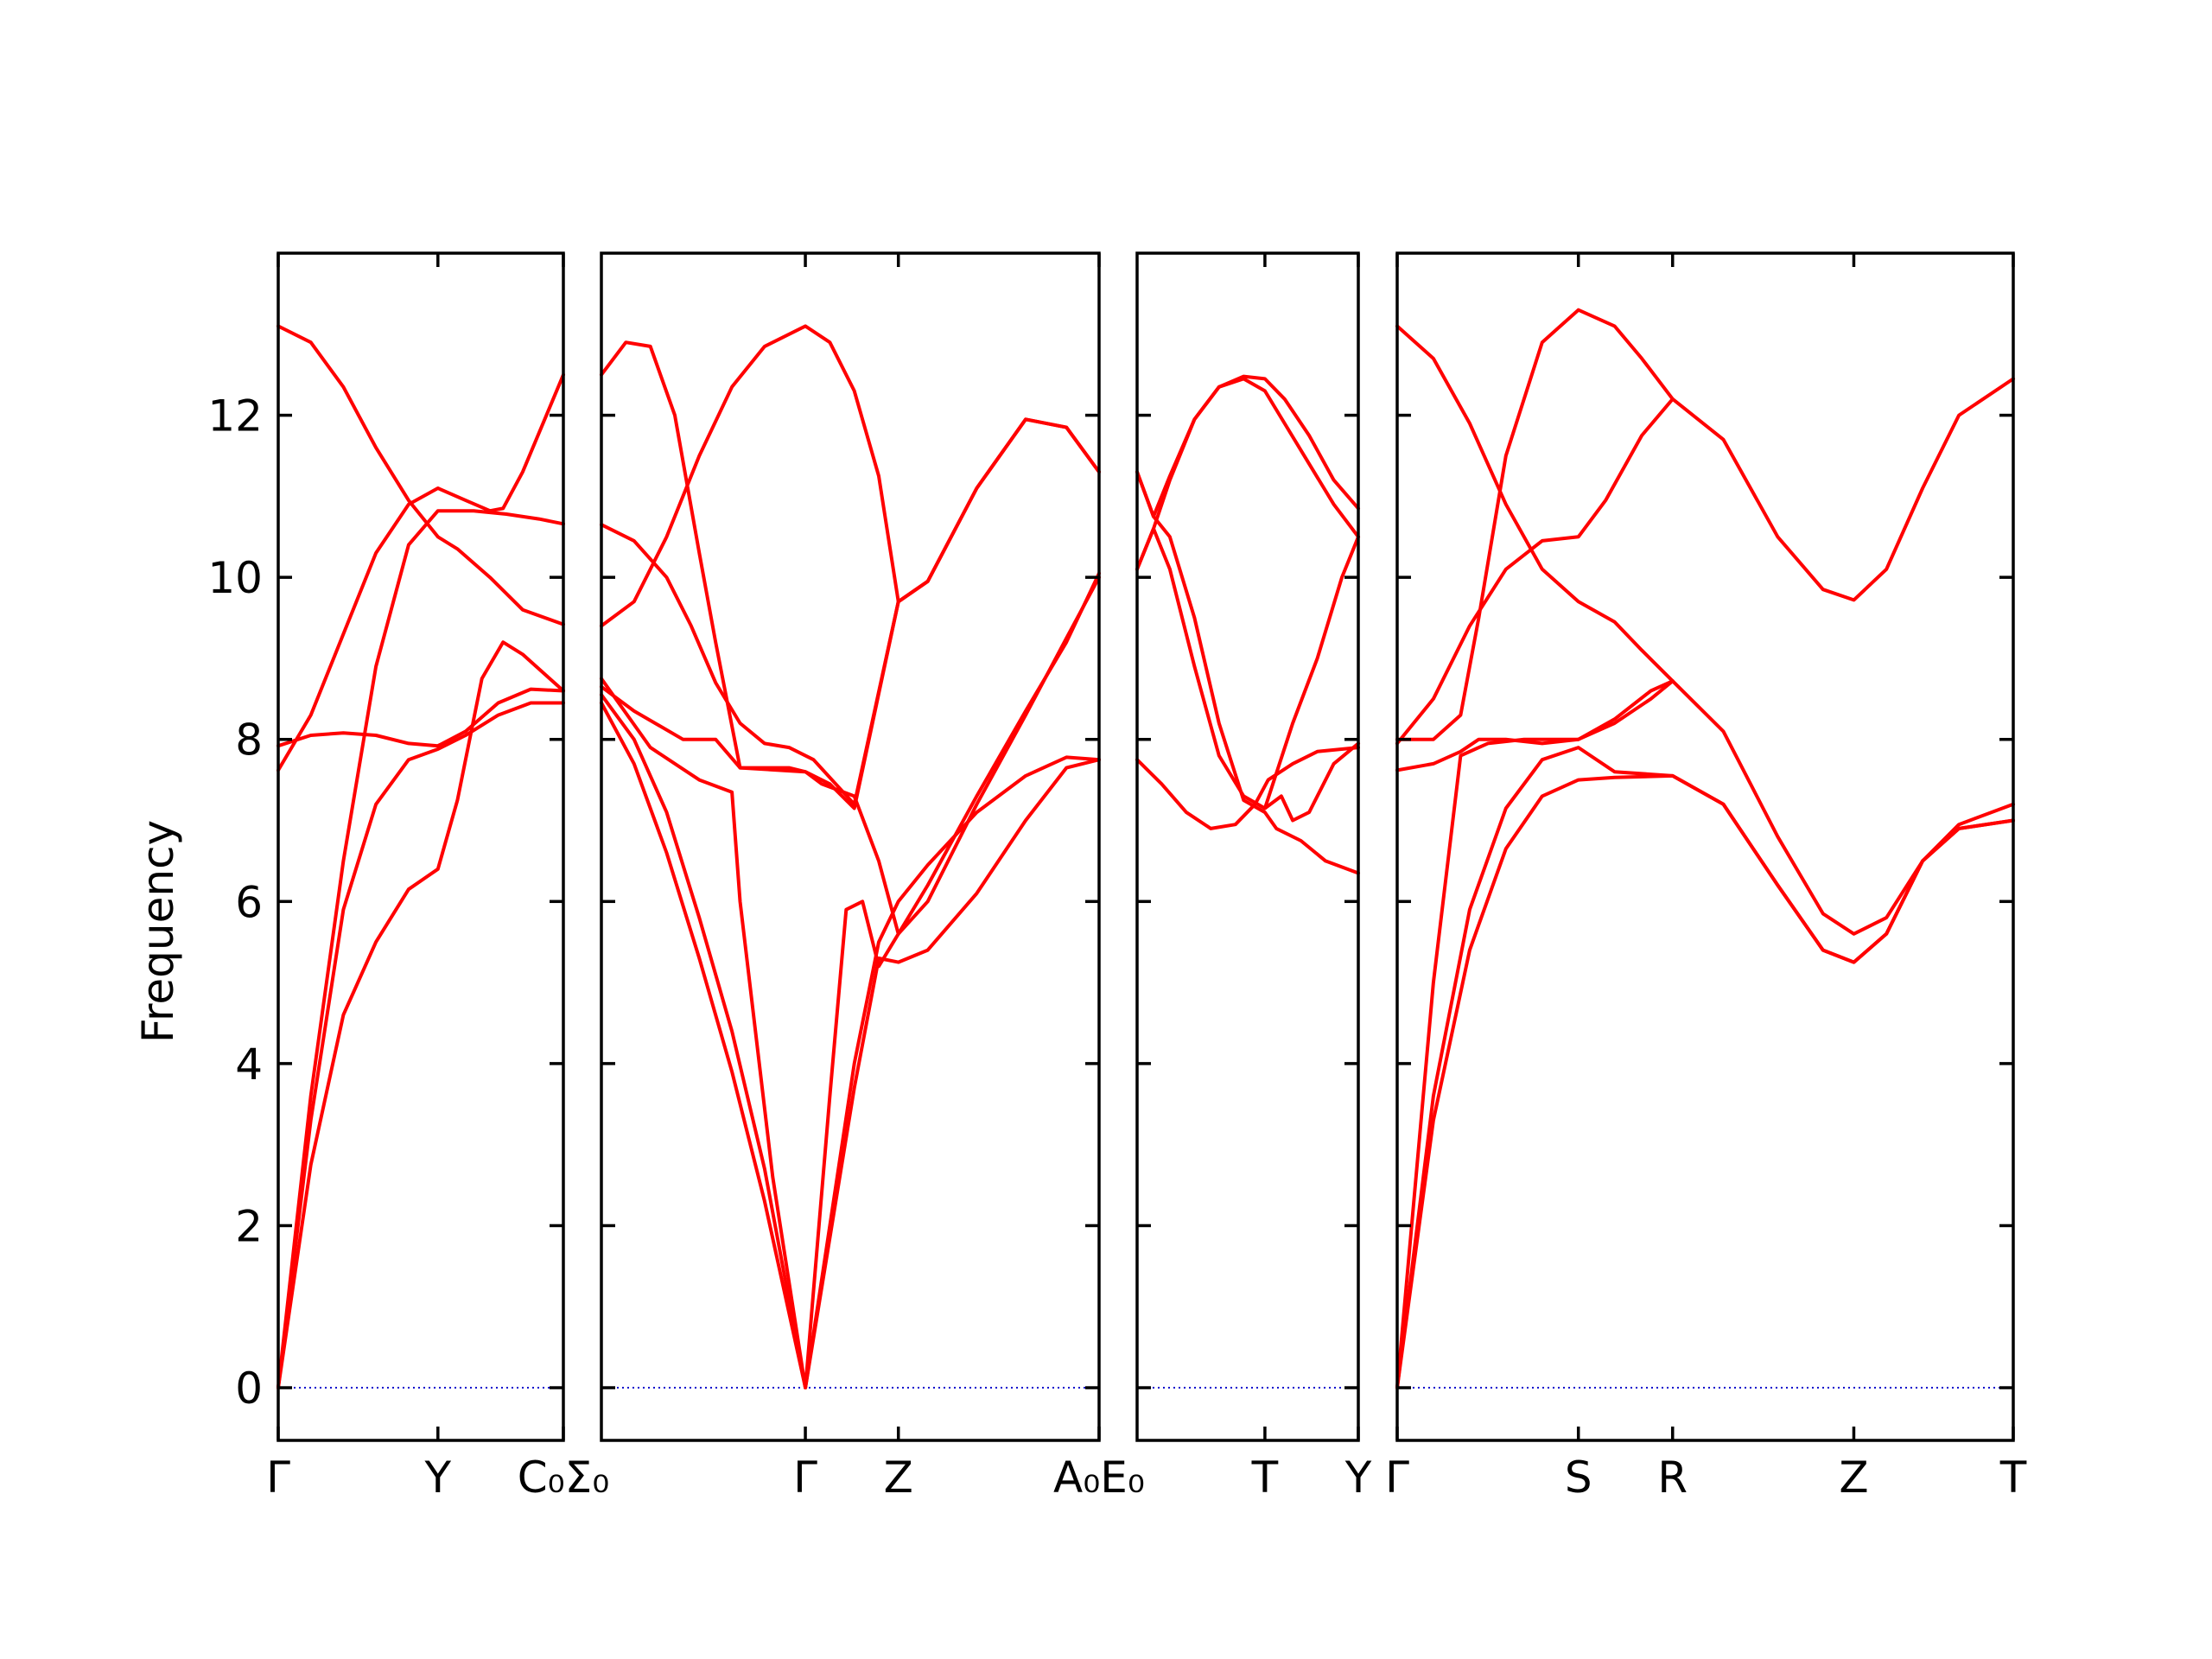  I want to click on x-tick-label: A₀E₀, so click(1099, 1477).